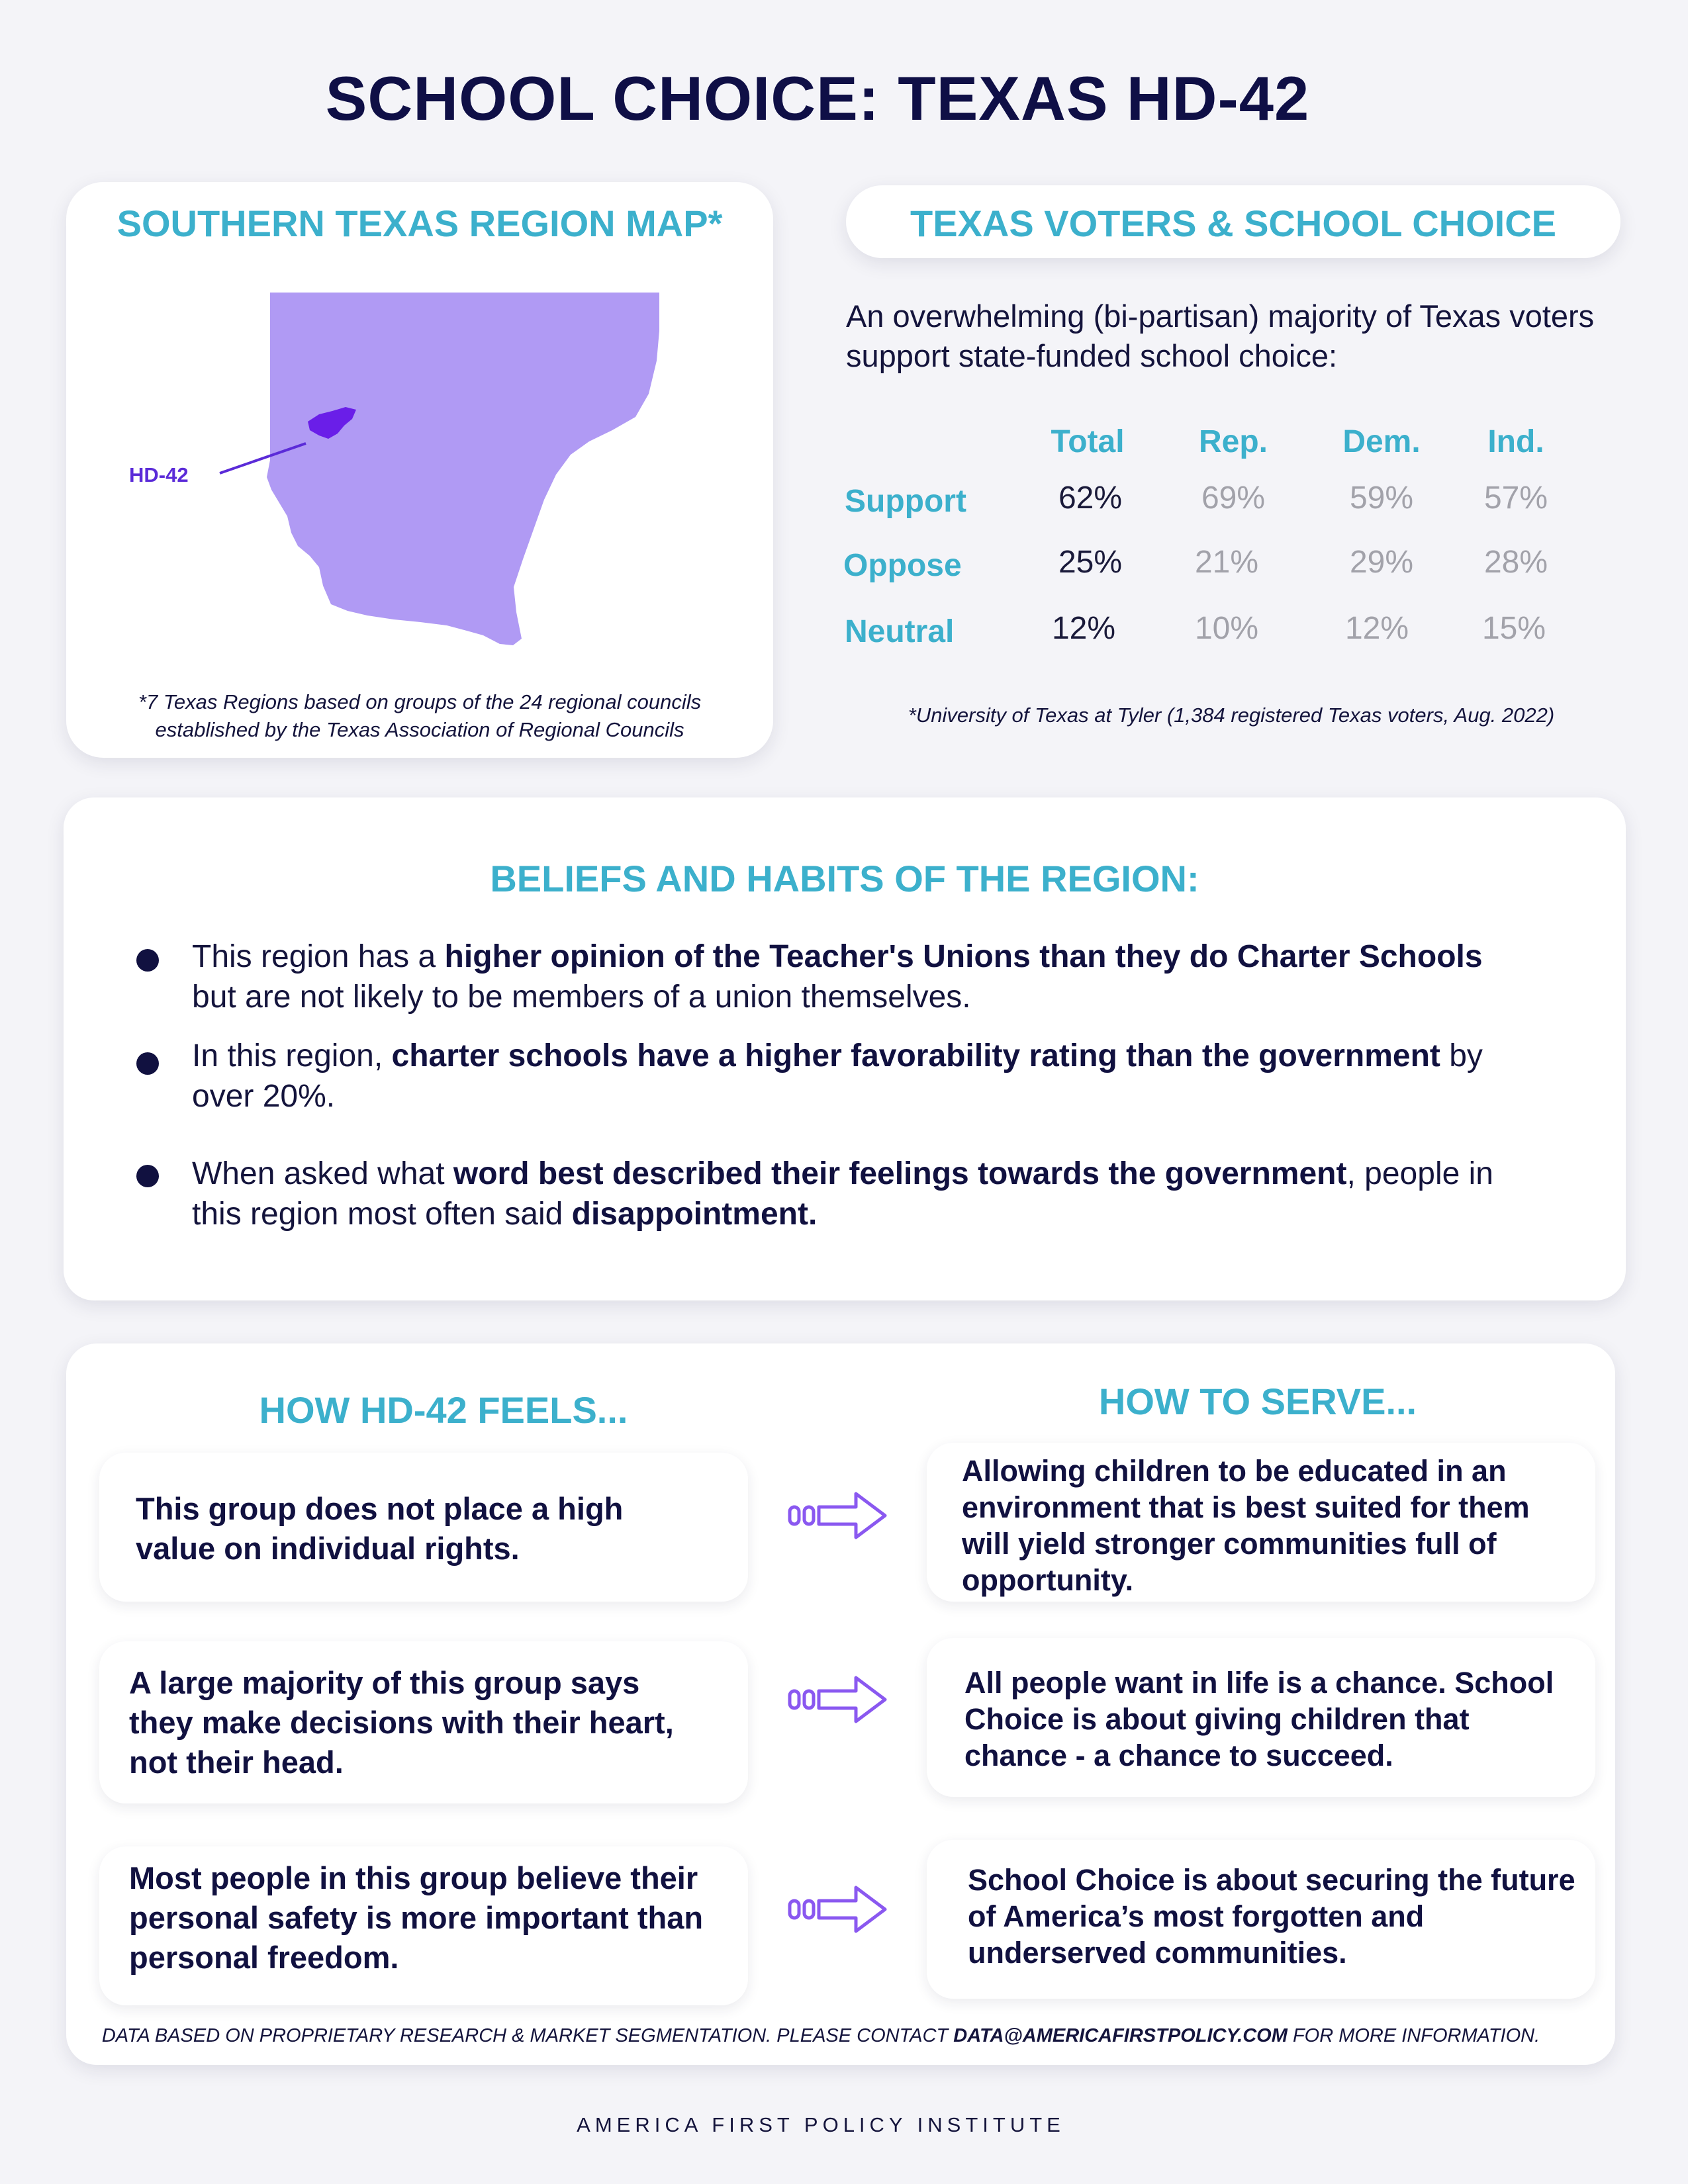  What do you see at coordinates (1090, 498) in the screenshot?
I see `support-total: 62%` at bounding box center [1090, 498].